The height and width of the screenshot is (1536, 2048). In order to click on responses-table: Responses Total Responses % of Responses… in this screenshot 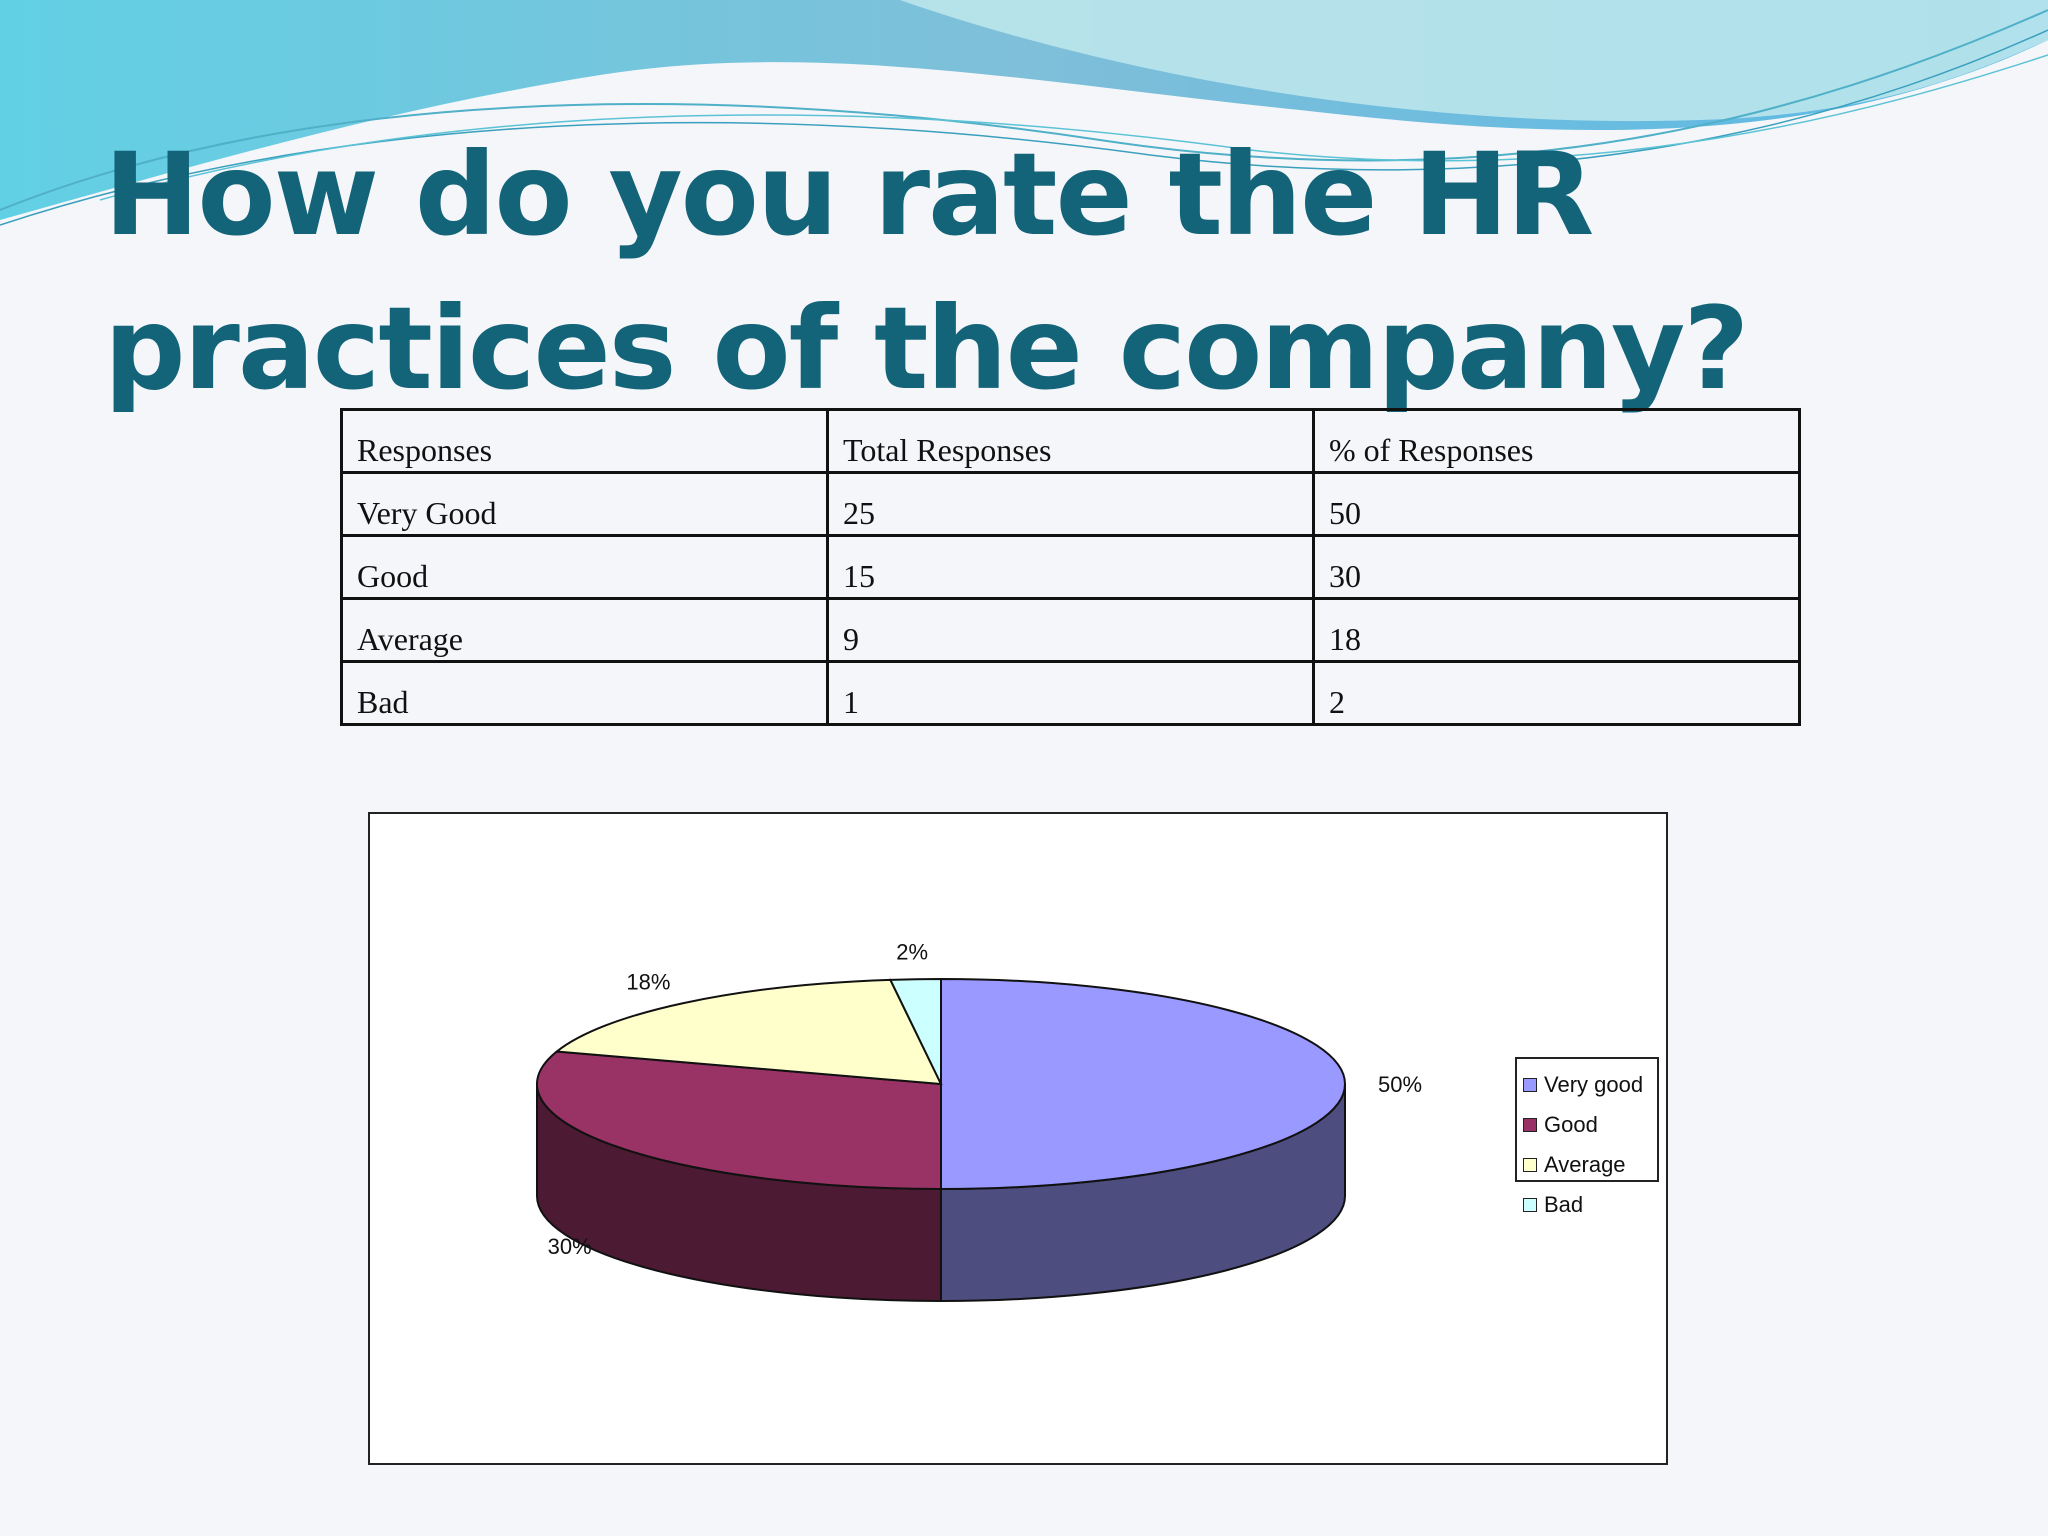, I will do `click(1070, 567)`.